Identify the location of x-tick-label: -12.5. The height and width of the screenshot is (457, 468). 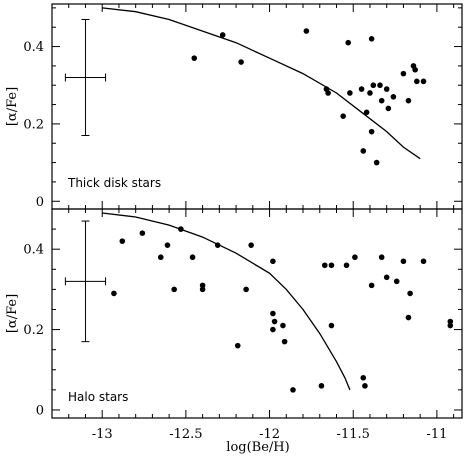
(185, 434).